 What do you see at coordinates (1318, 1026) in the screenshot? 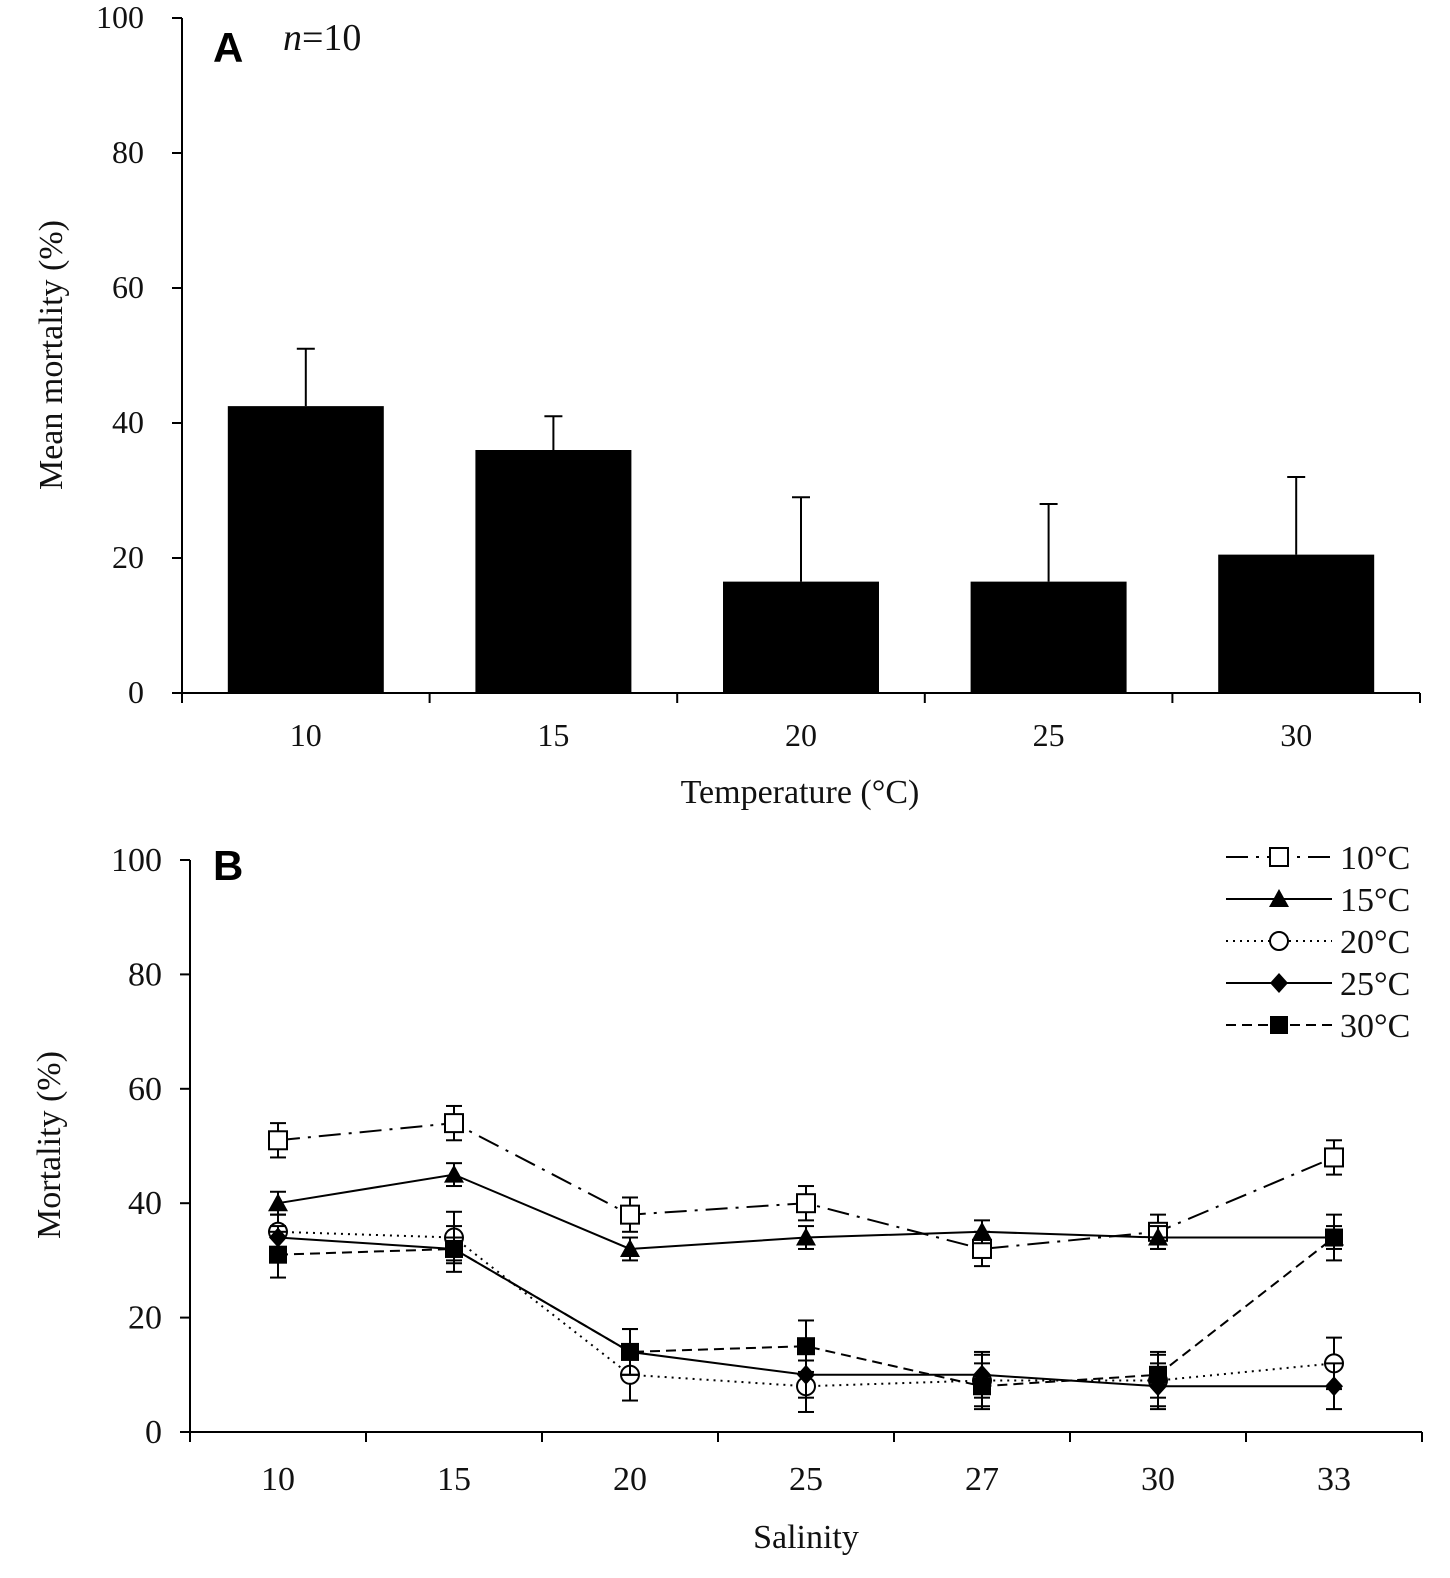
I see `legend-entry: 30°C` at bounding box center [1318, 1026].